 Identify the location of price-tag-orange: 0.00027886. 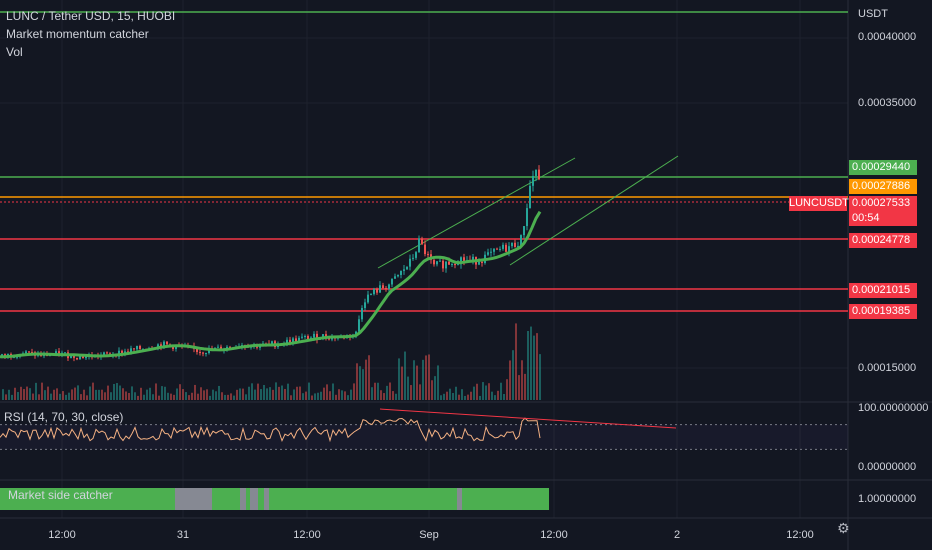
(883, 186).